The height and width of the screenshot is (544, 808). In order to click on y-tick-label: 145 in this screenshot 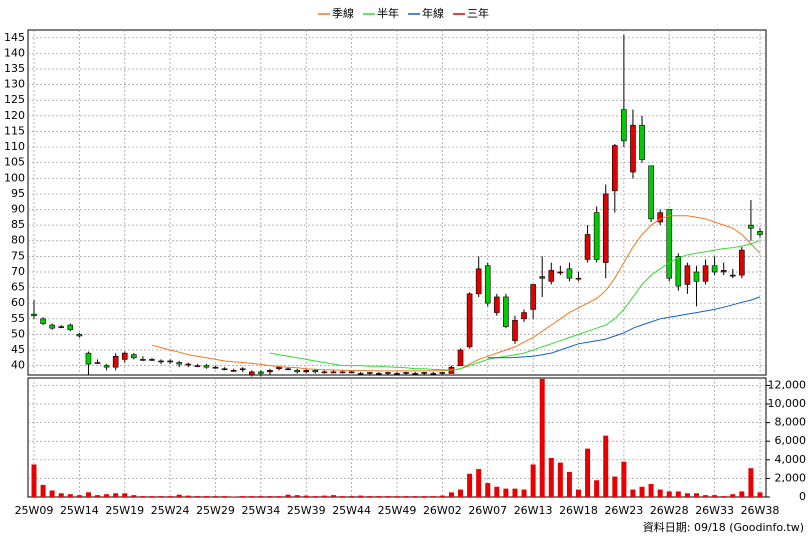, I will do `click(14, 37)`.